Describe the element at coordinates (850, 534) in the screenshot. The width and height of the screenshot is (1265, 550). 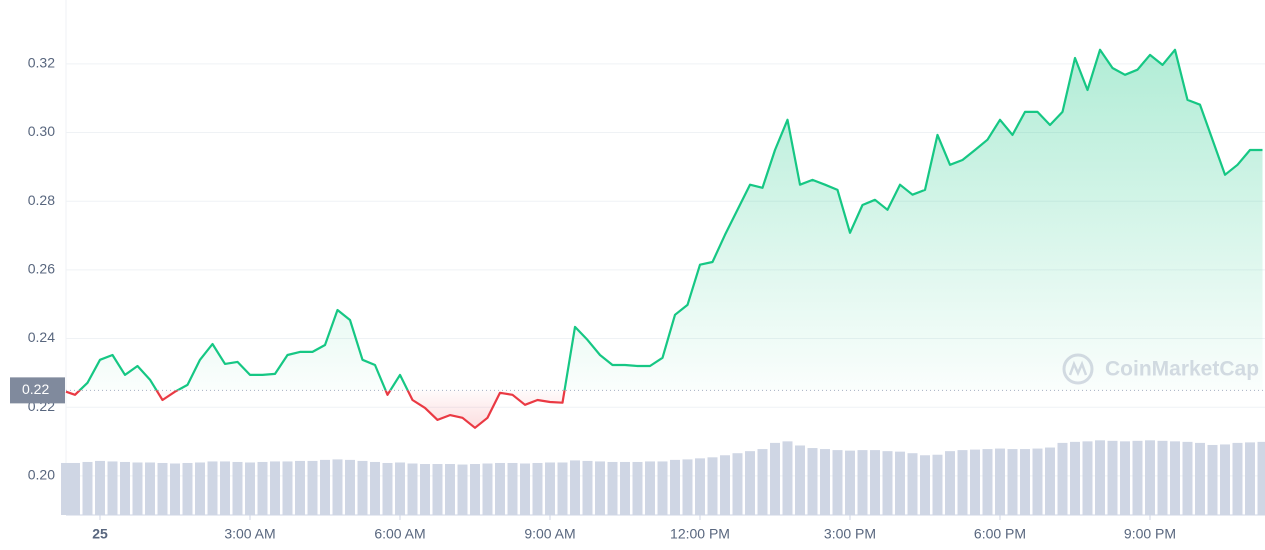
I see `x-tick-label: 3:00 PM` at that location.